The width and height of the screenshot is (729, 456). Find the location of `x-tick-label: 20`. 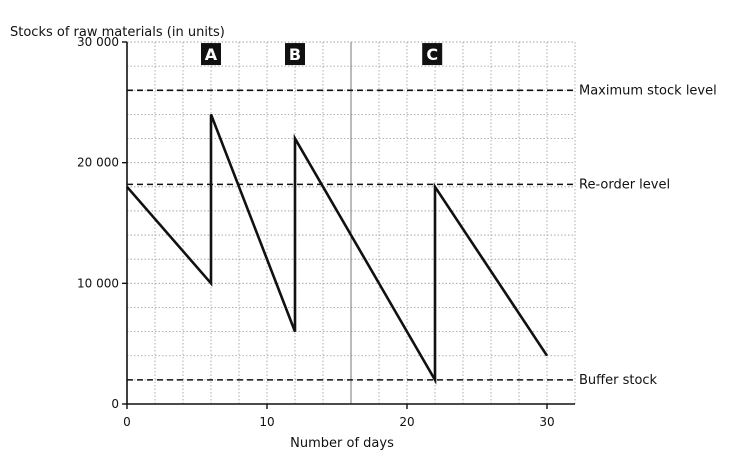

x-tick-label: 20 is located at coordinates (406, 422).